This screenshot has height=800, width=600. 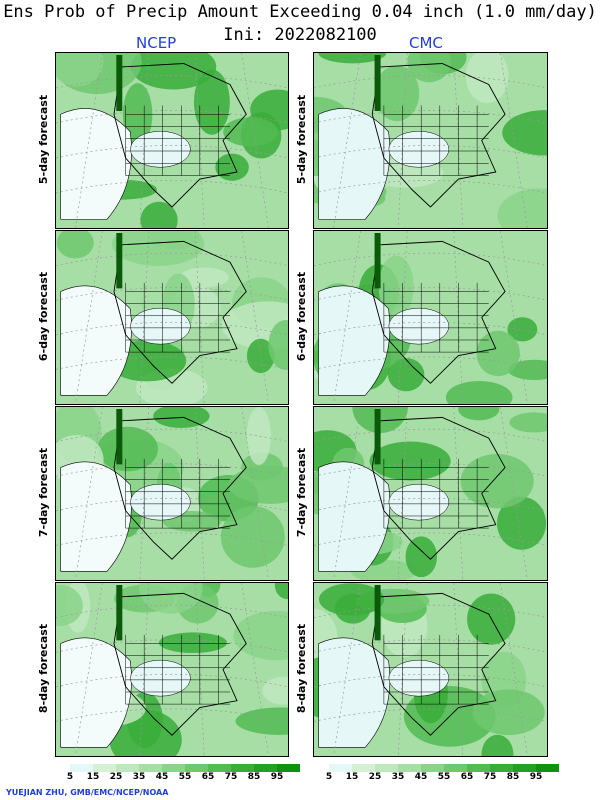 I want to click on row-label-6day-cmc: 6-day forecast, so click(x=302, y=316).